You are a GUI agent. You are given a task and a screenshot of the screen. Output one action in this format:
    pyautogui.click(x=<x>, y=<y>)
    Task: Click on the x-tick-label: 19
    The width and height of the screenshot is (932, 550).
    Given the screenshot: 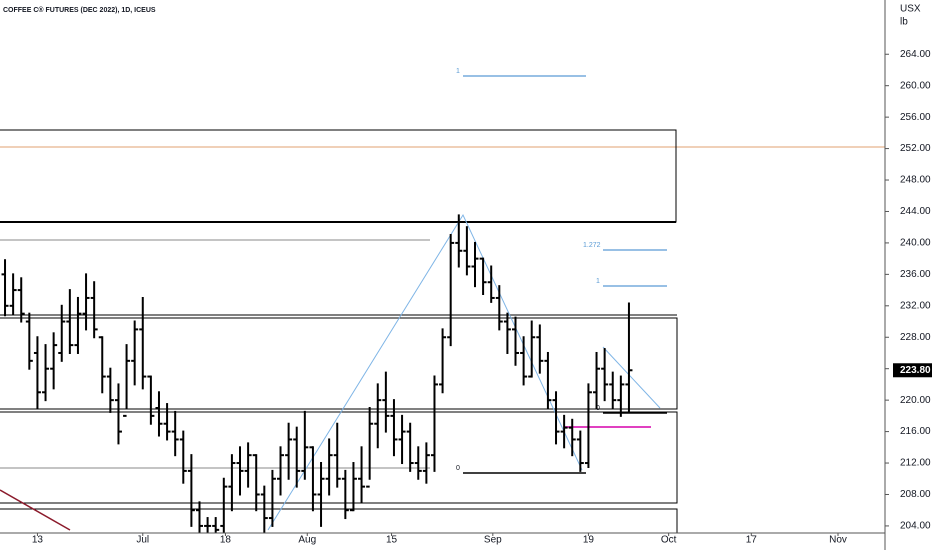 What is the action you would take?
    pyautogui.click(x=589, y=540)
    